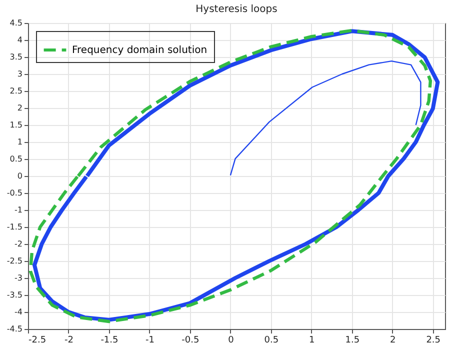  I want to click on y-tick-label: 2, so click(19, 108).